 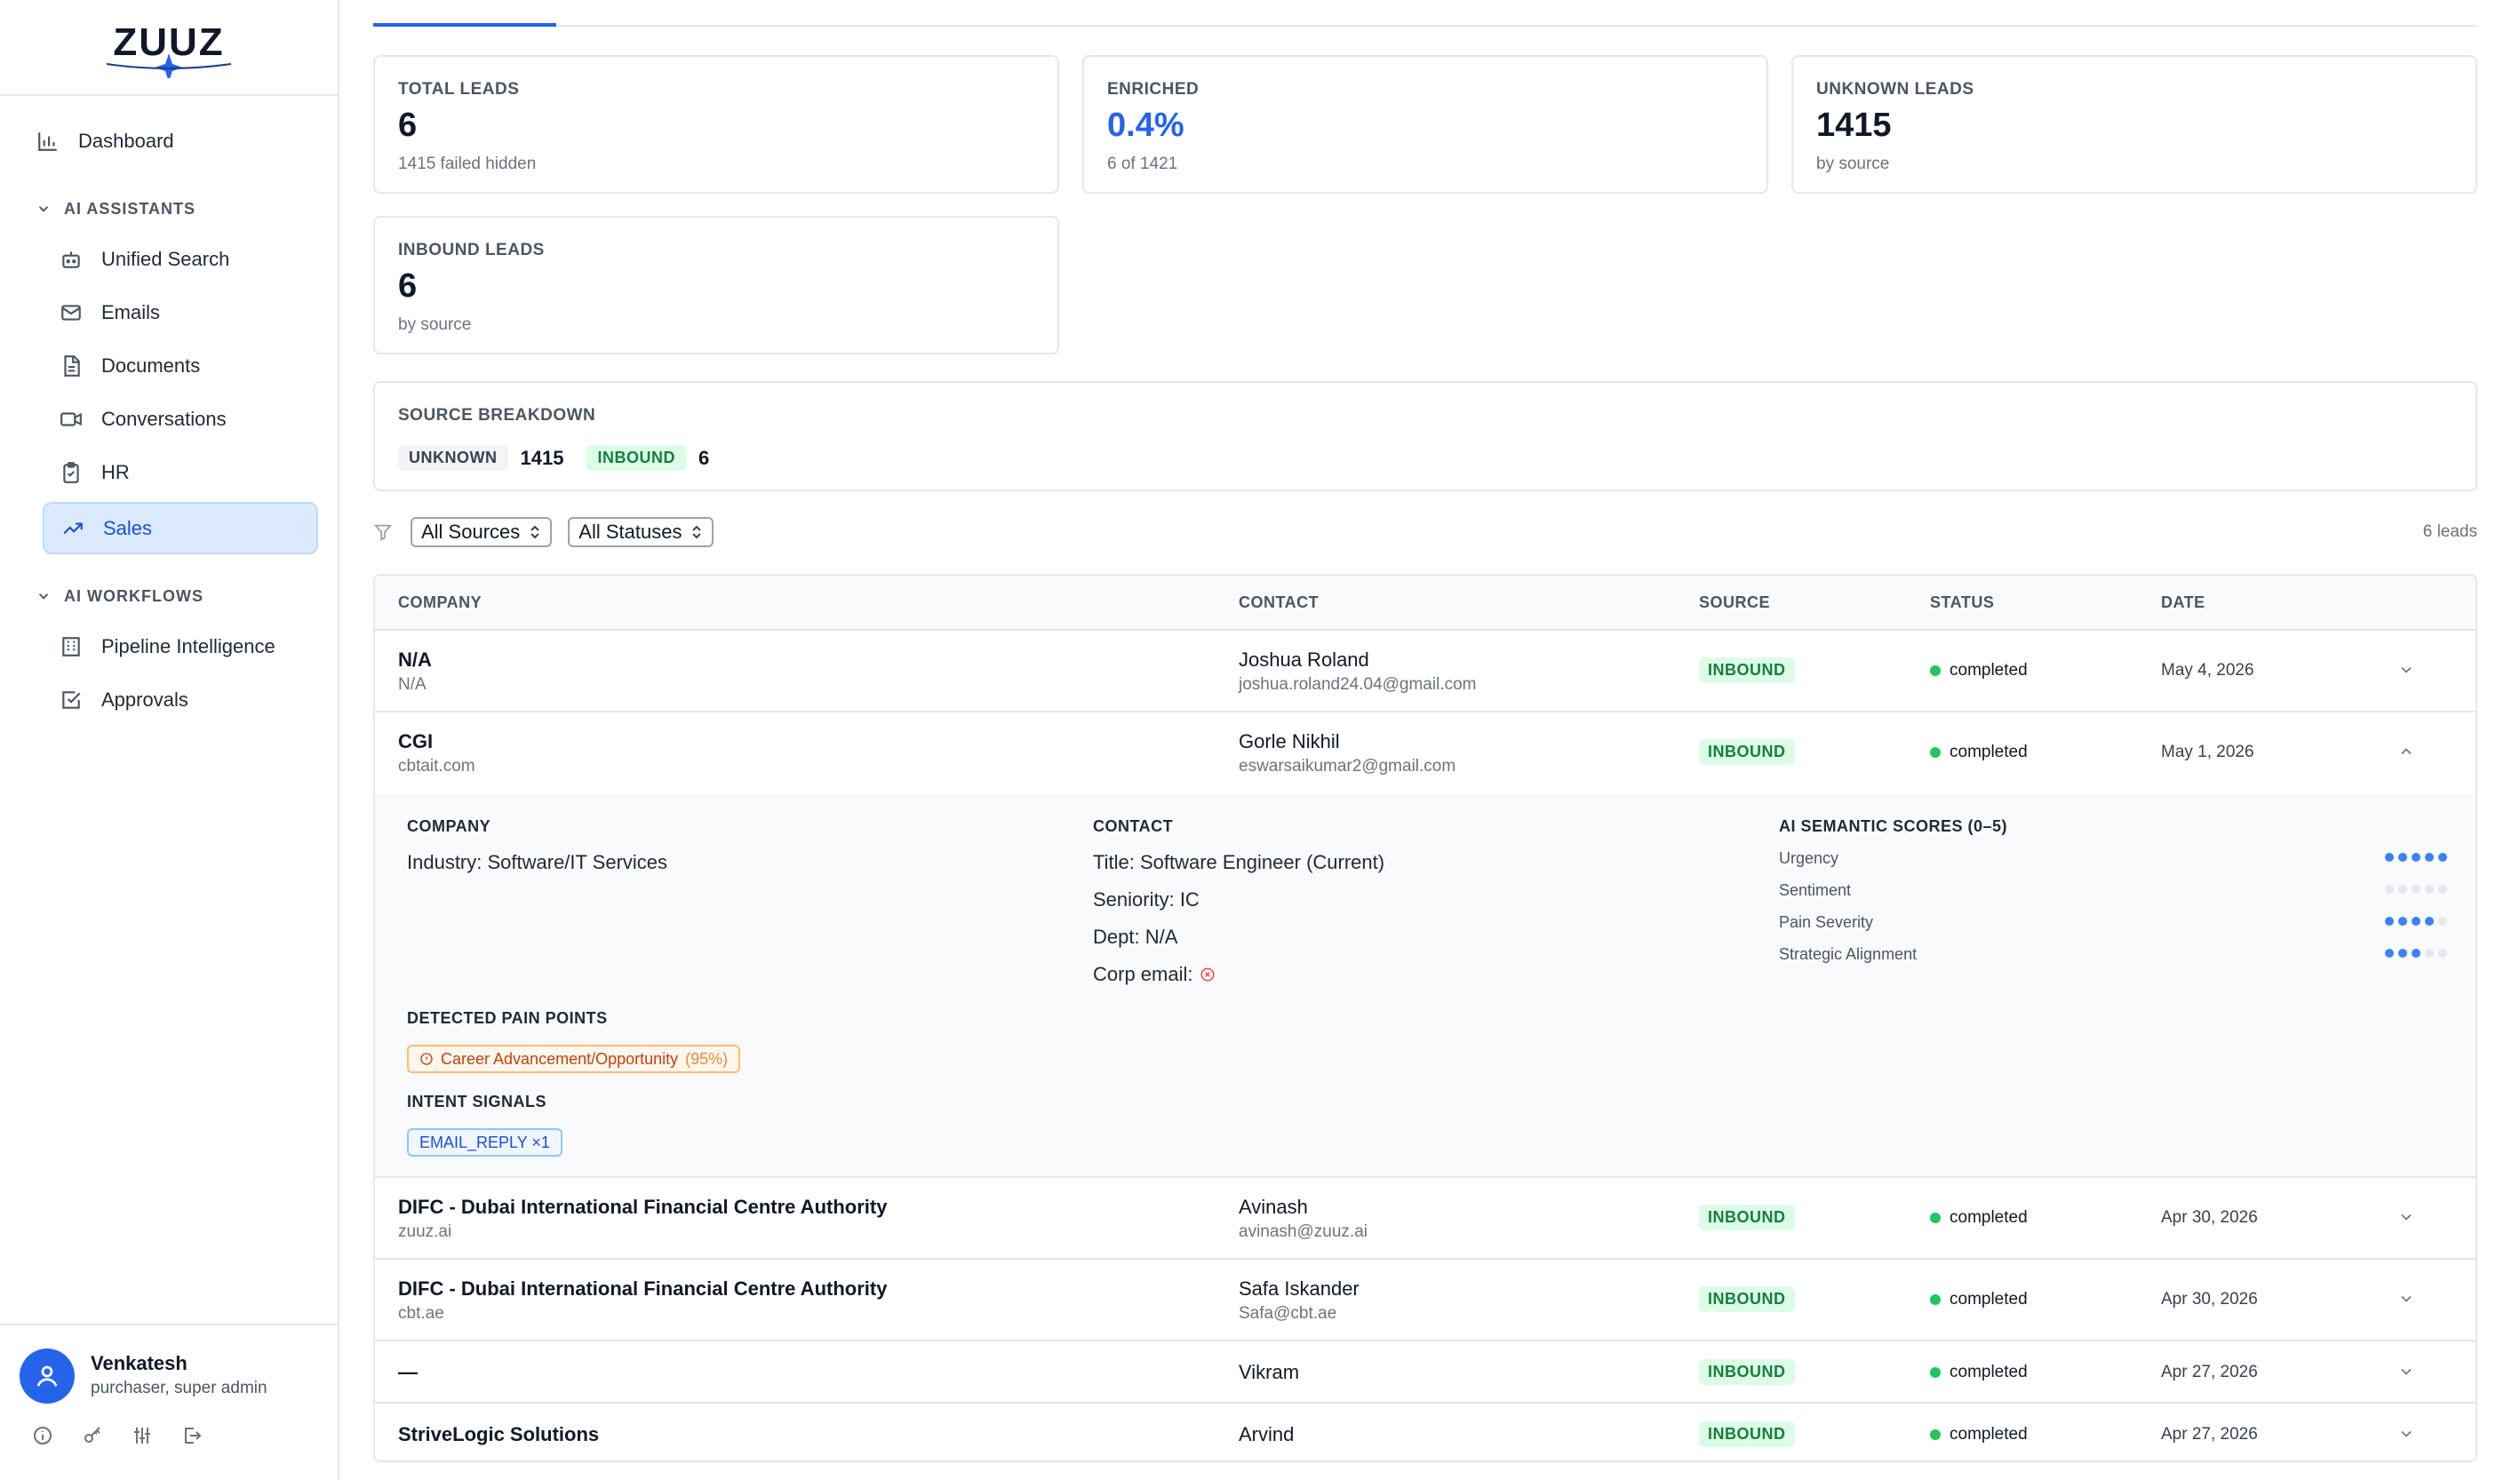 What do you see at coordinates (482, 532) in the screenshot?
I see `source-filter-select: All Sources` at bounding box center [482, 532].